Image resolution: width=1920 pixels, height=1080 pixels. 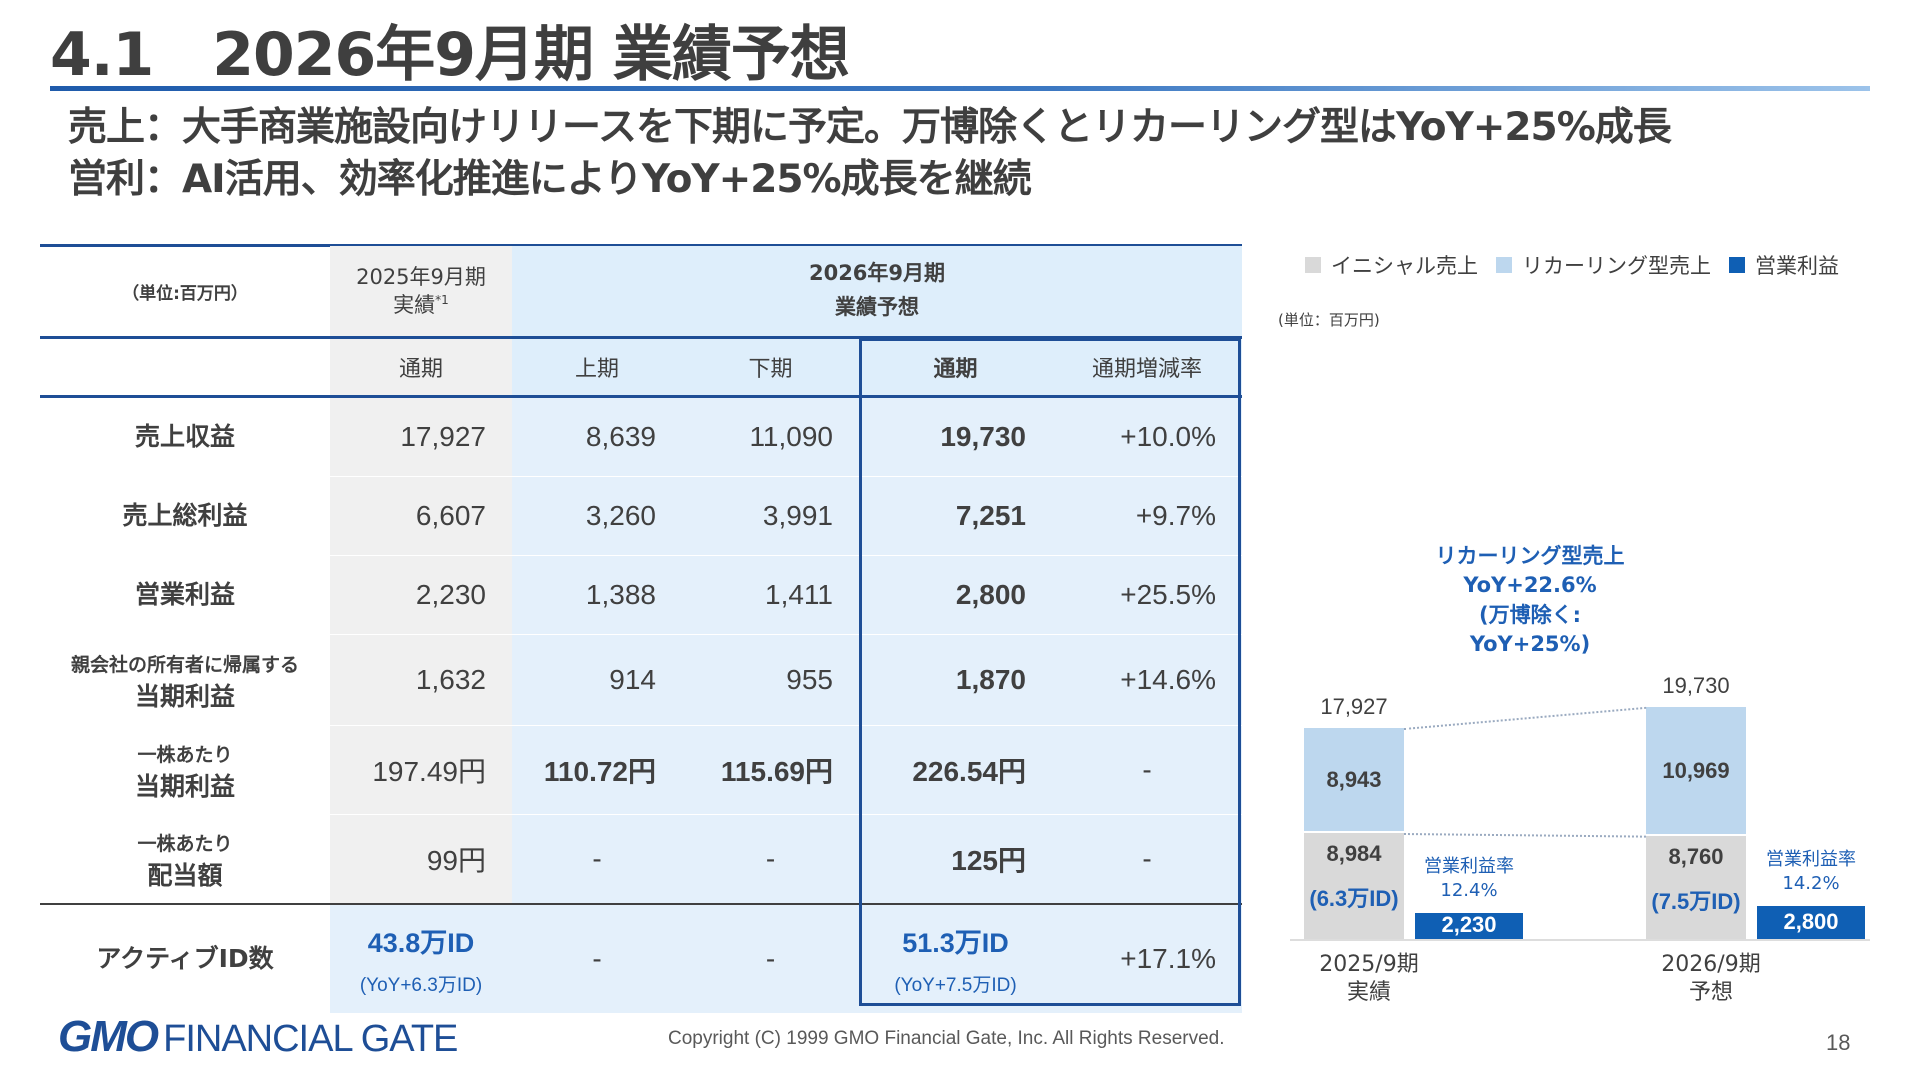 I want to click on cell-prev: 2,230, so click(x=421, y=595).